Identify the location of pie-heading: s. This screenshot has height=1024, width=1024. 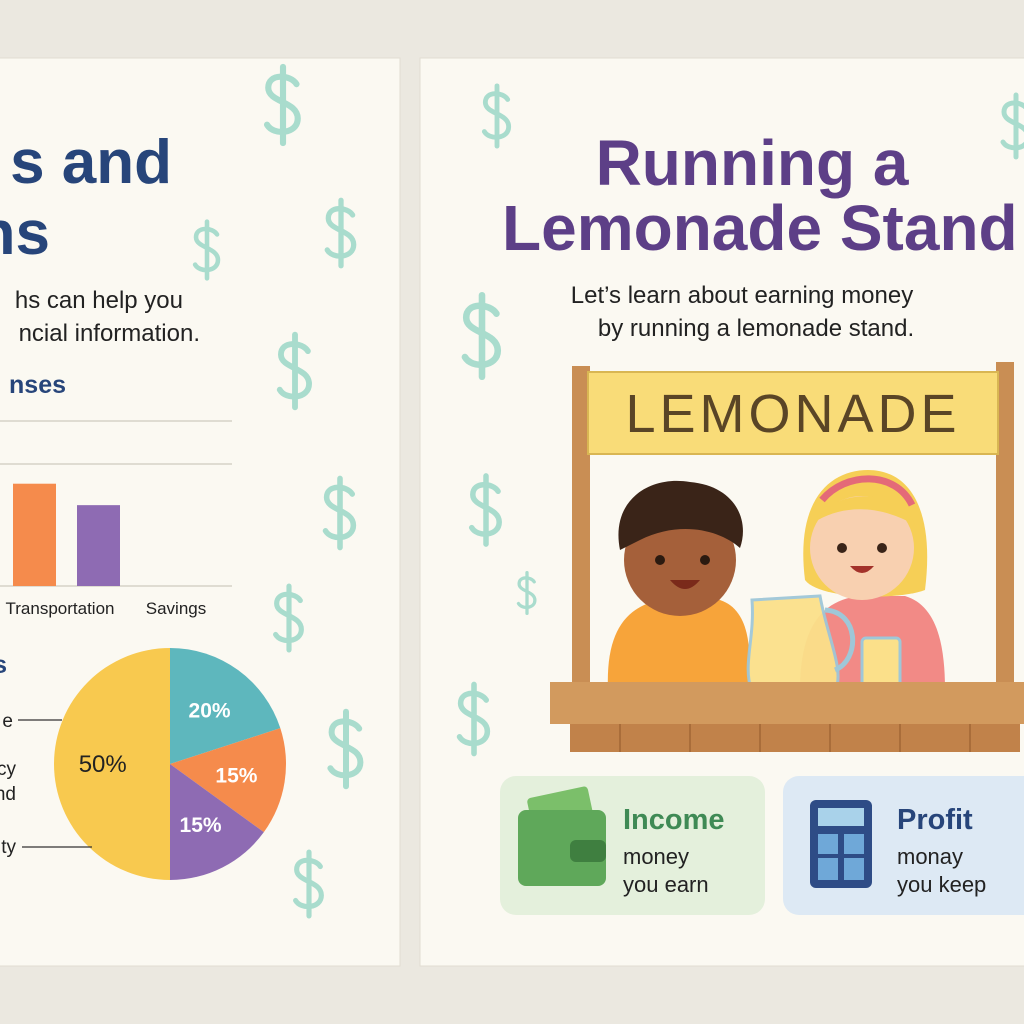
(3, 665).